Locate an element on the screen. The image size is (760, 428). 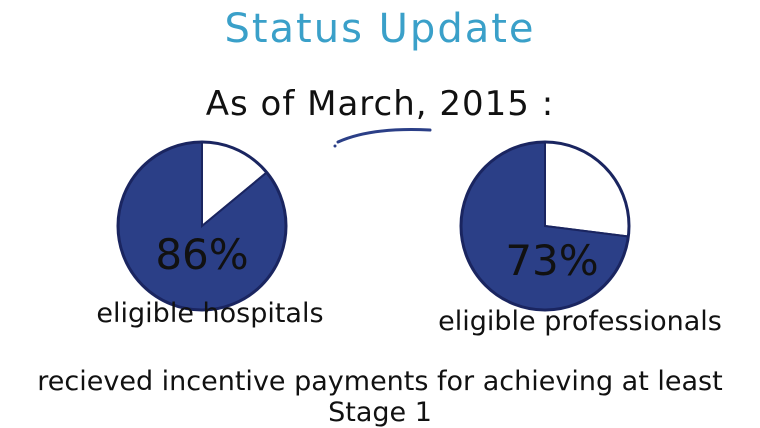
professionals-pie-outline is located at coordinates (545, 226).